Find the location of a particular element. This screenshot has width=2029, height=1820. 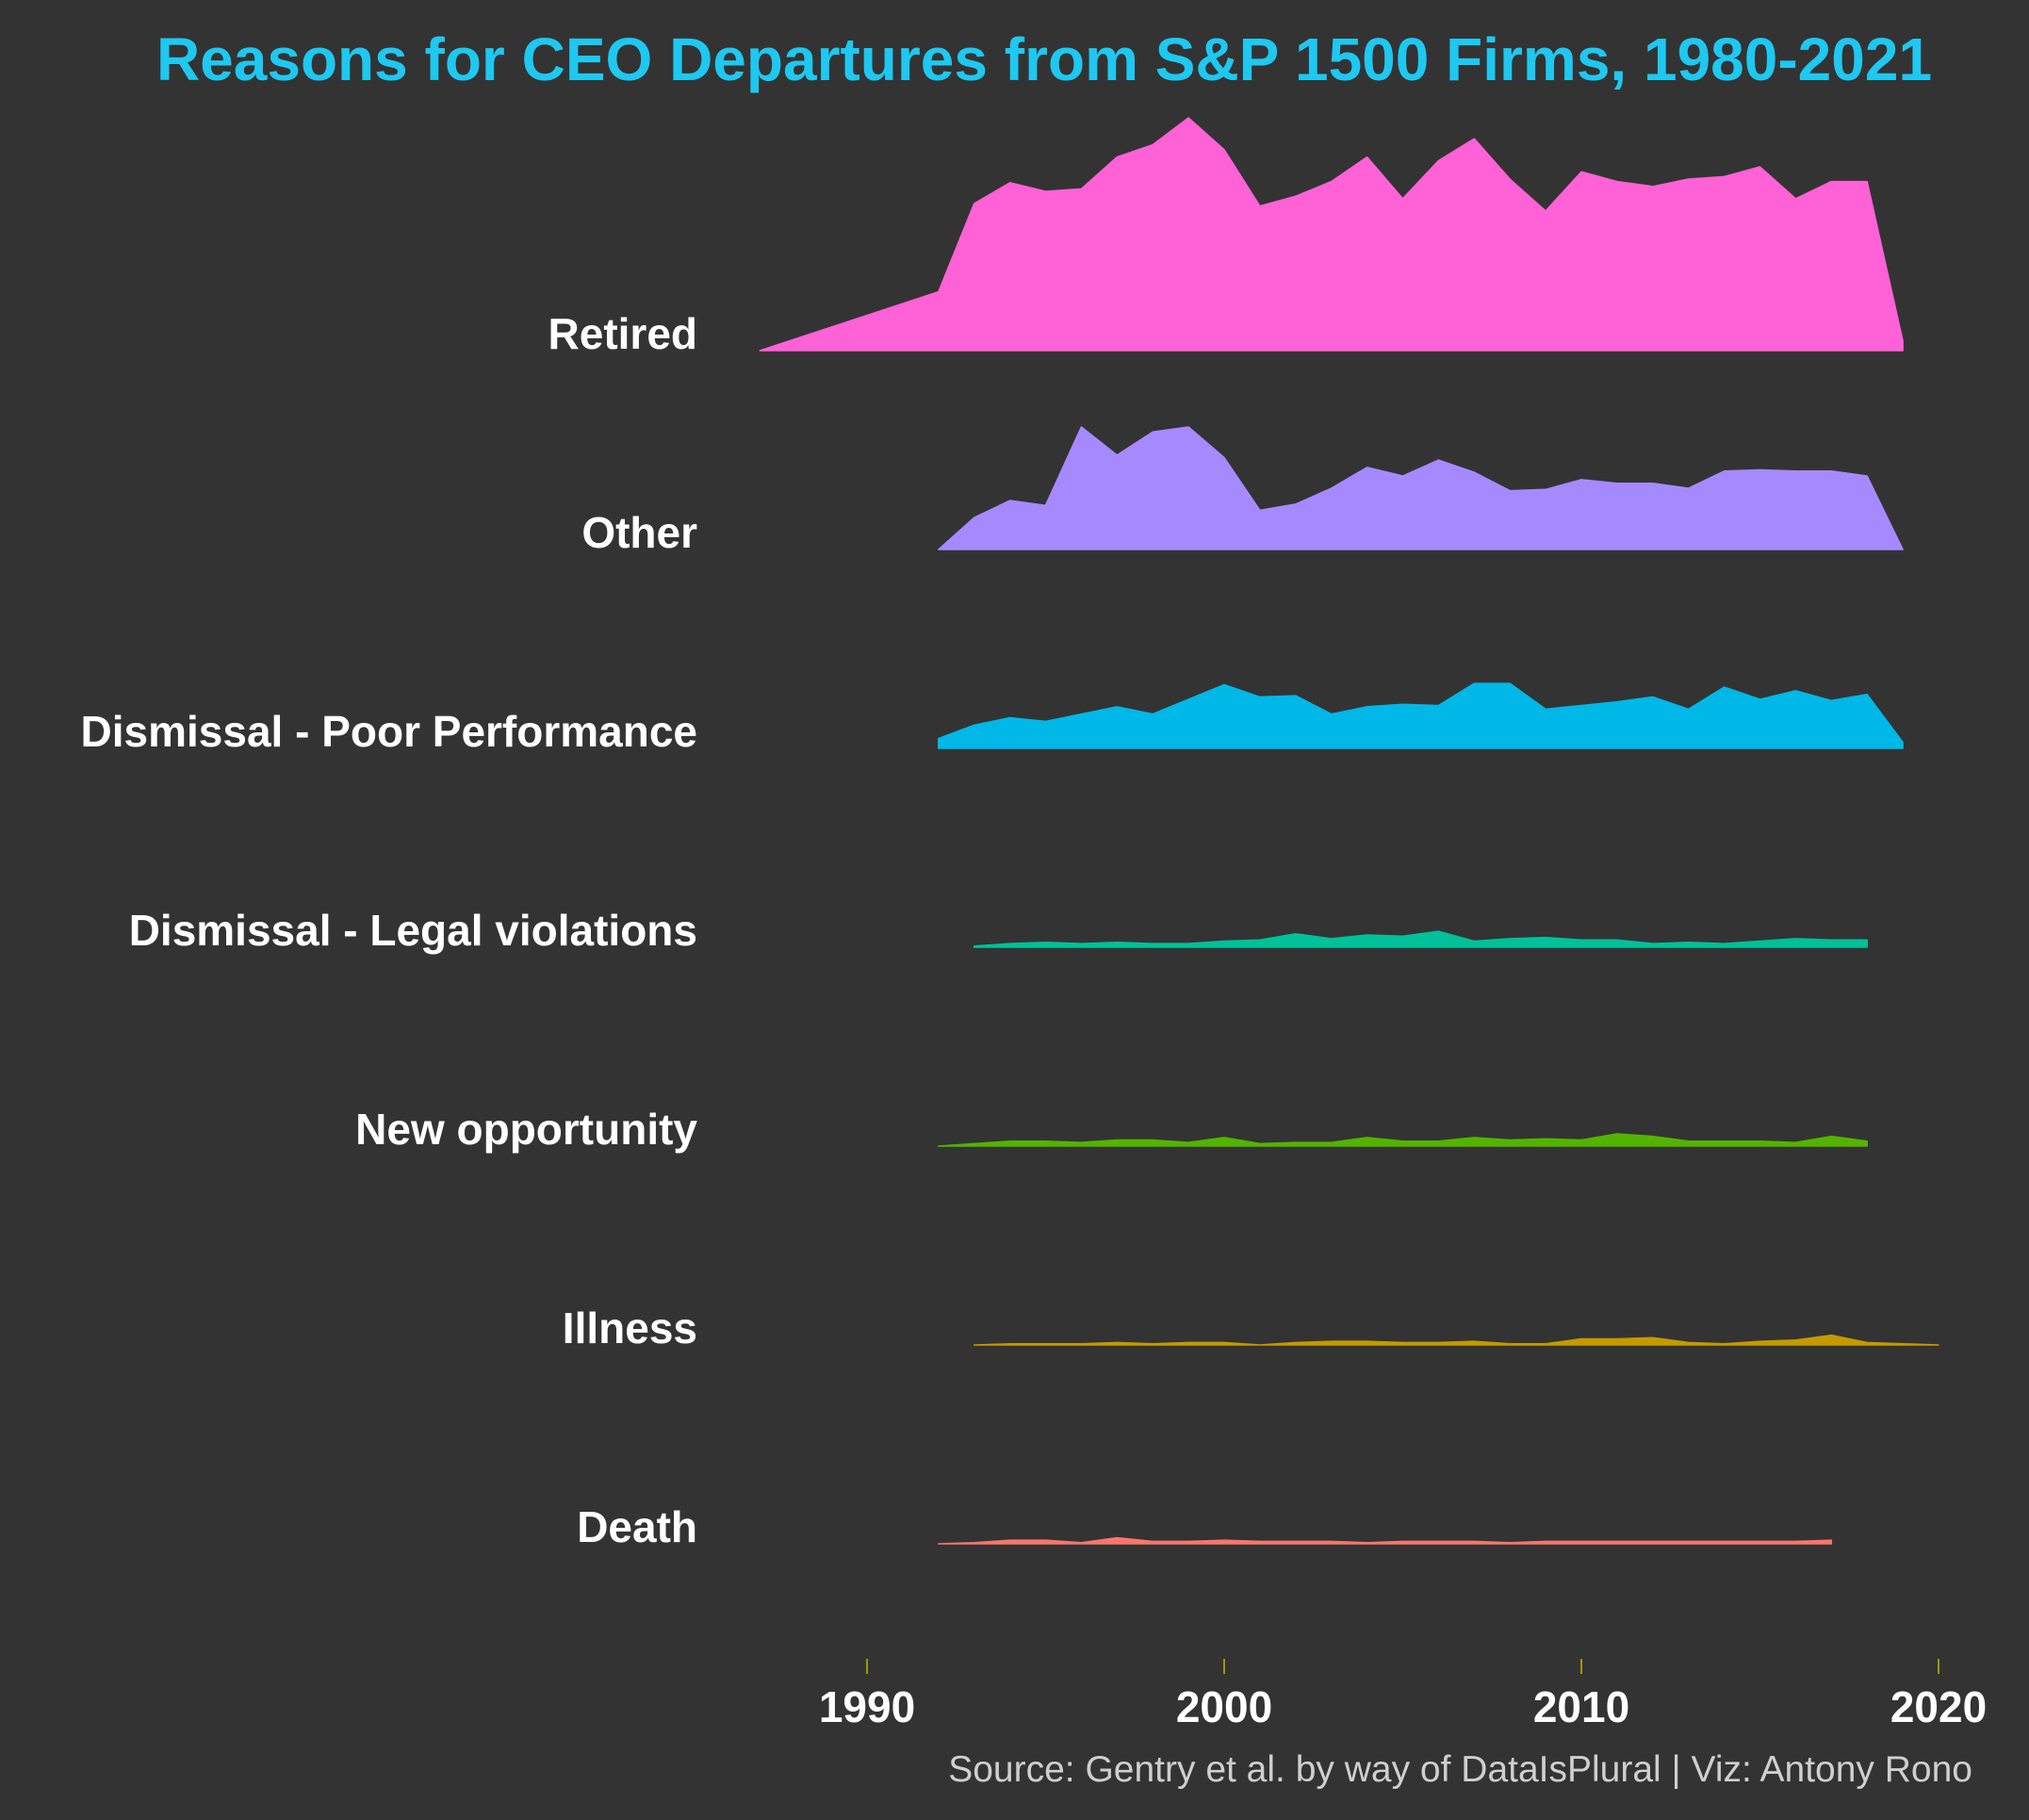

ridge-dismissal-poor-performance is located at coordinates (1421, 715).